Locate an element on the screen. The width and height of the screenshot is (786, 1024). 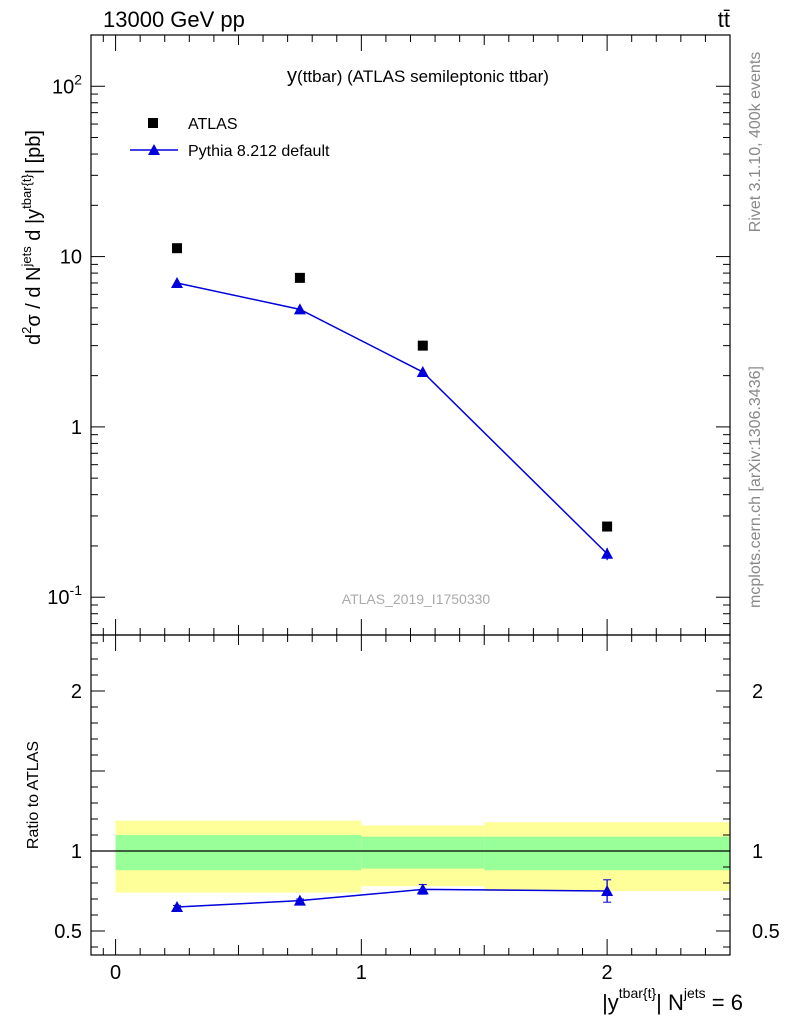
ratio-y-tick-label-right: 2 is located at coordinates (757, 692).